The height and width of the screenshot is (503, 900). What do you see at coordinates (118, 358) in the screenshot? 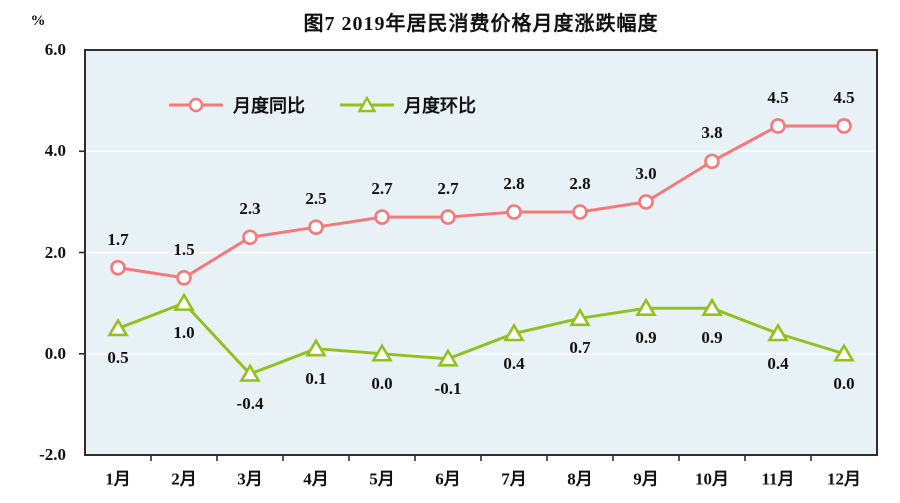
I see `data-label: 0.5` at bounding box center [118, 358].